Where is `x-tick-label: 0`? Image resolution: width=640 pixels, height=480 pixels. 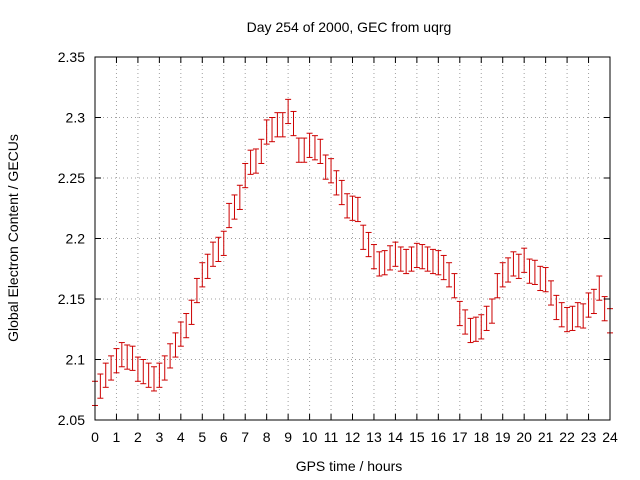 x-tick-label: 0 is located at coordinates (95, 437).